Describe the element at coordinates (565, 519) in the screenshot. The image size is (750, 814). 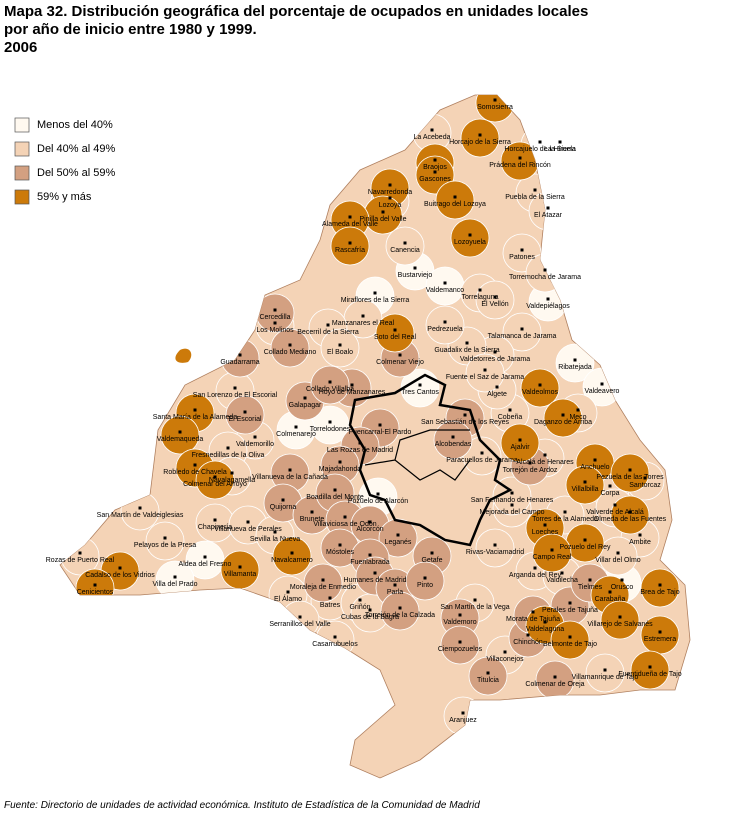
I see `municipality-name: Torres de la Alameda` at that location.